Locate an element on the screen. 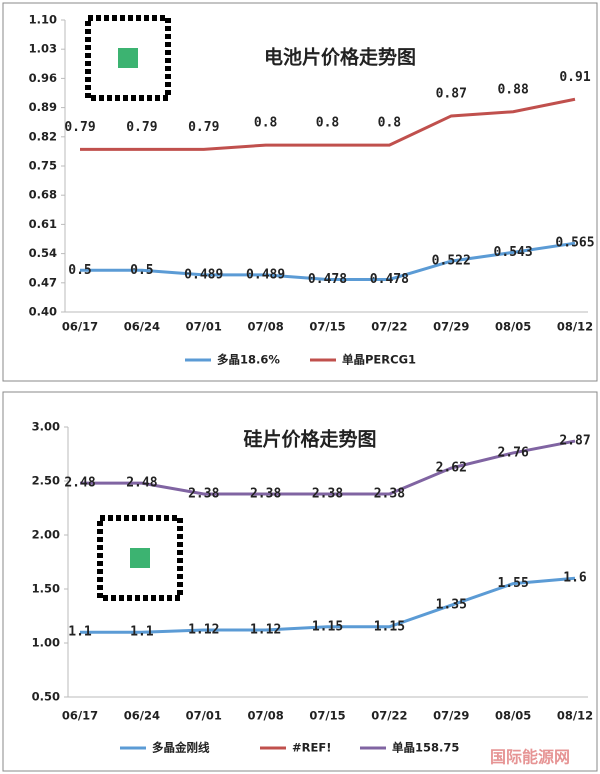 This screenshot has width=600, height=774. y-tick-label: 0.96 is located at coordinates (43, 78).